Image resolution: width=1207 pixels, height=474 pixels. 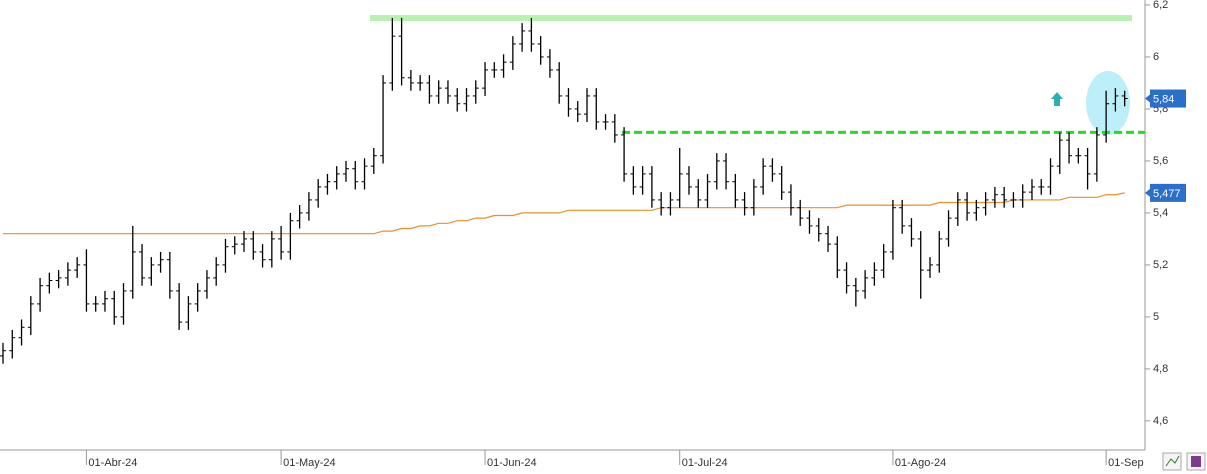 I want to click on y-tick-label: 6,2, so click(x=1160, y=5).